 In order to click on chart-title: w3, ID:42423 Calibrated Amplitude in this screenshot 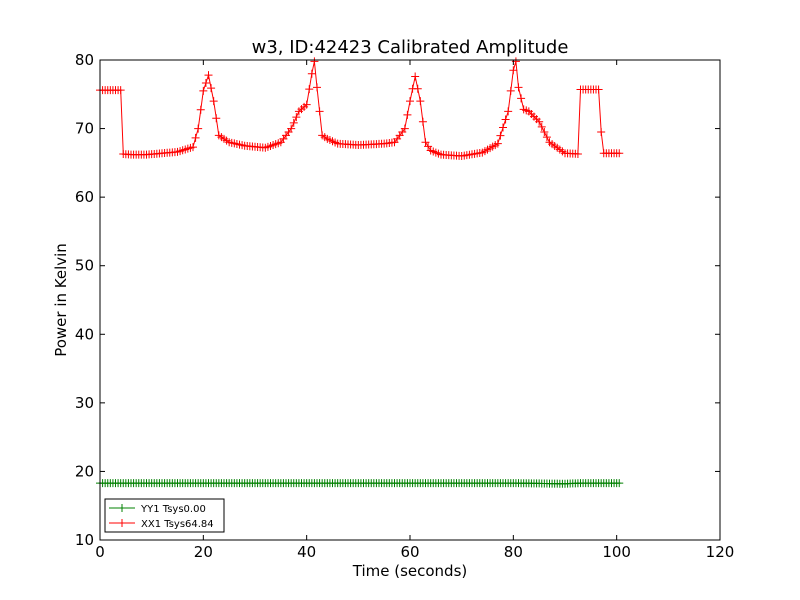, I will do `click(410, 47)`.